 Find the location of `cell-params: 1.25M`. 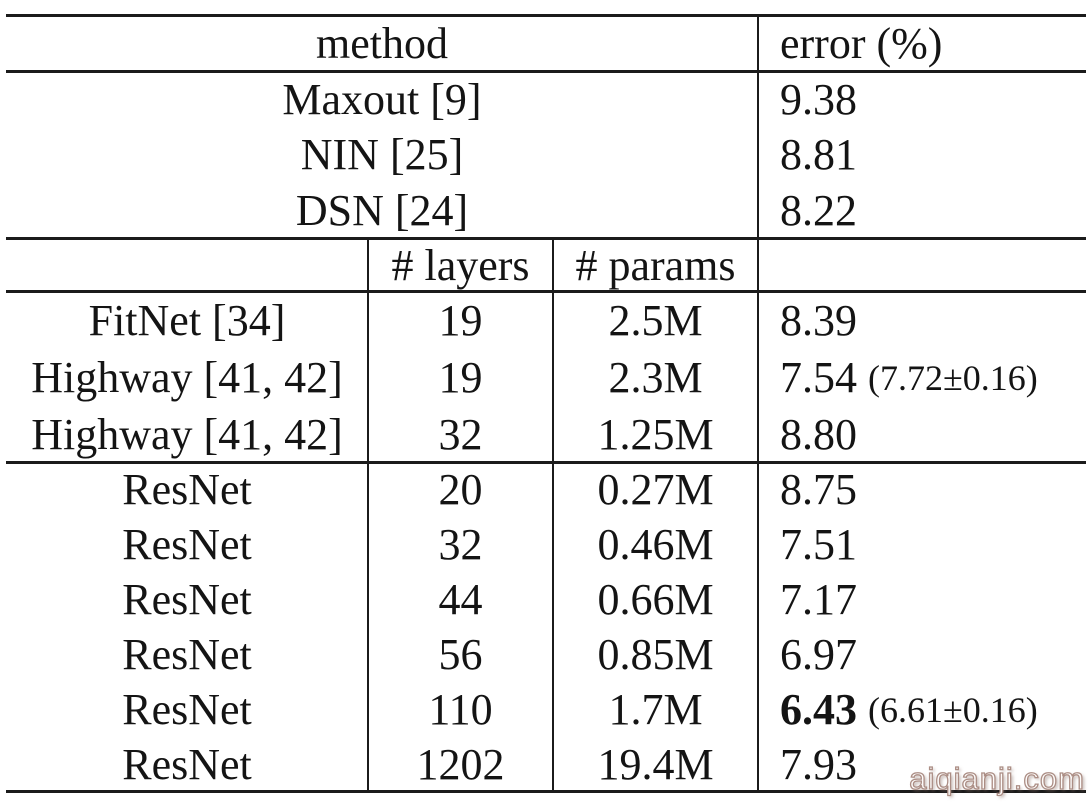

cell-params: 1.25M is located at coordinates (655, 434).